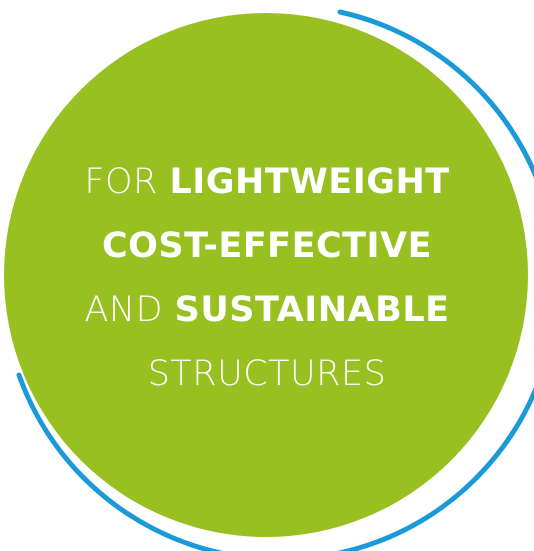 Image resolution: width=534 pixels, height=551 pixels. I want to click on slogan-line-1-light: FOR, so click(127, 182).